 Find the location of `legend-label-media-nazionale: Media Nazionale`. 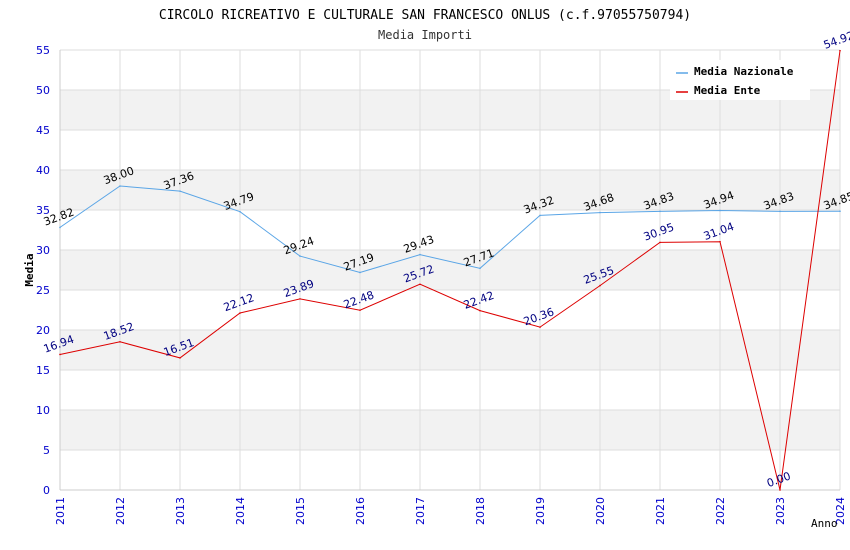

legend-label-media-nazionale: Media Nazionale is located at coordinates (744, 71).